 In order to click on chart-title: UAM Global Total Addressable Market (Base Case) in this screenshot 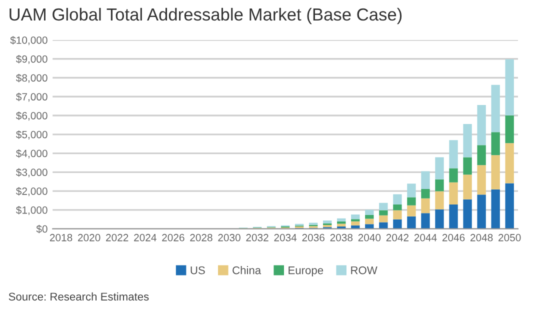, I will do `click(206, 16)`.